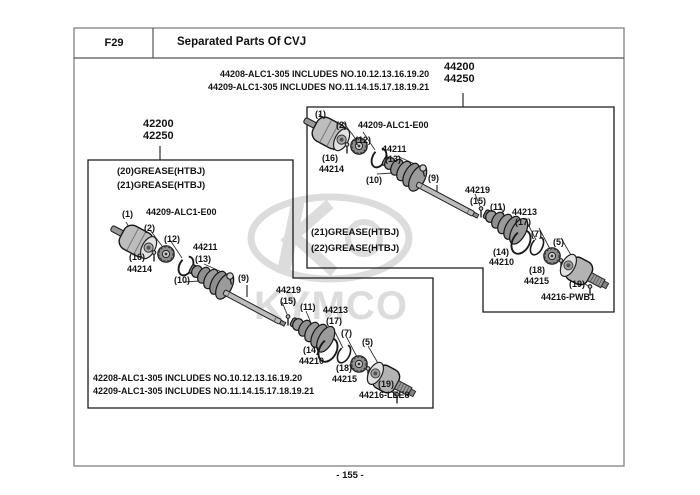 This screenshot has width=700, height=495. What do you see at coordinates (158, 124) in the screenshot?
I see `top-note-label: 42200` at bounding box center [158, 124].